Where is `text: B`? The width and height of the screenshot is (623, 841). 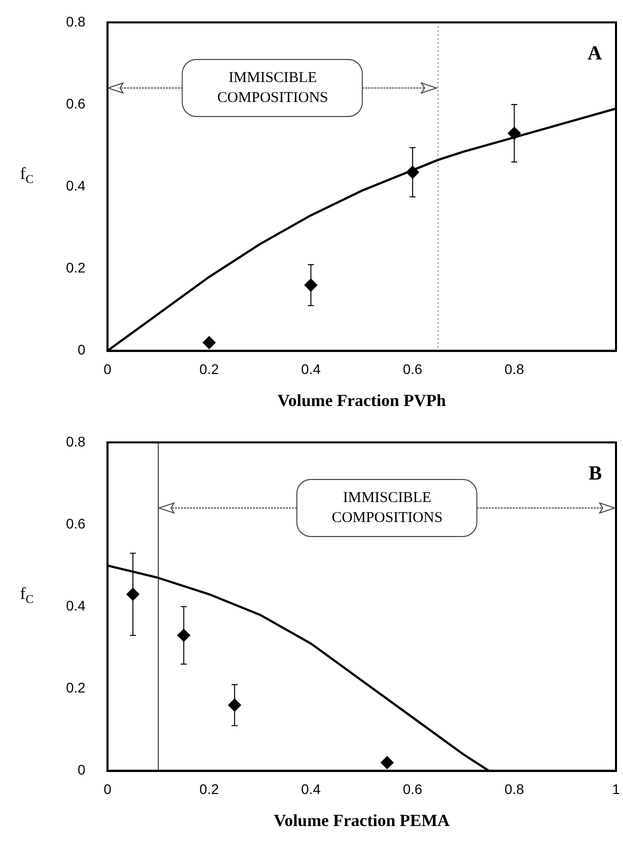
text: B is located at coordinates (595, 473).